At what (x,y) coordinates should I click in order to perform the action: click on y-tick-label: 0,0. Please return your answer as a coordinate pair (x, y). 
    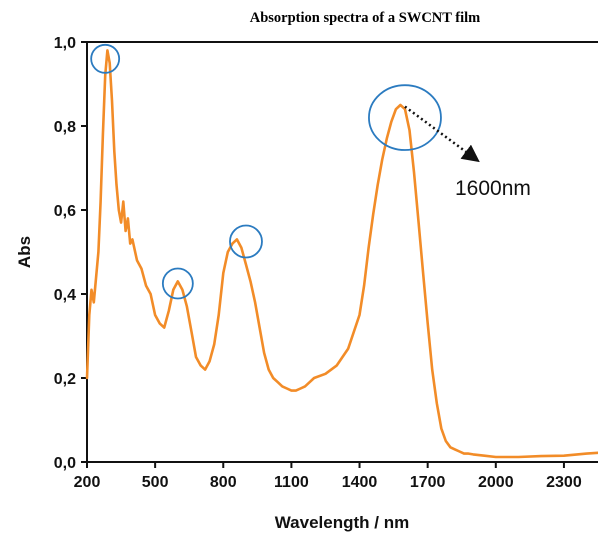
    Looking at the image, I should click on (65, 463).